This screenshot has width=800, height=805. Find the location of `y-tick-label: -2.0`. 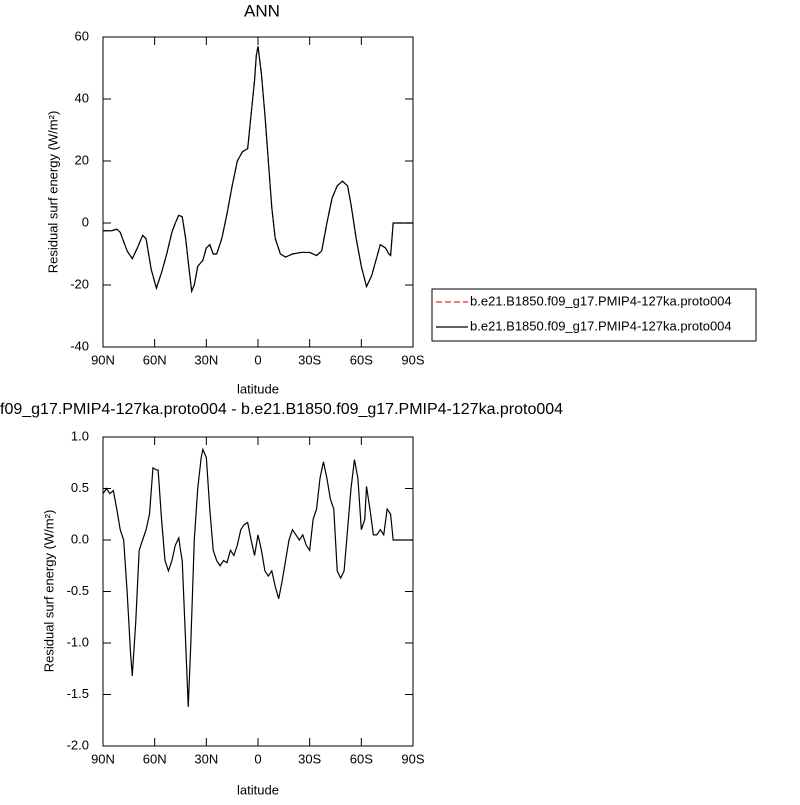

y-tick-label: -2.0 is located at coordinates (78, 744).